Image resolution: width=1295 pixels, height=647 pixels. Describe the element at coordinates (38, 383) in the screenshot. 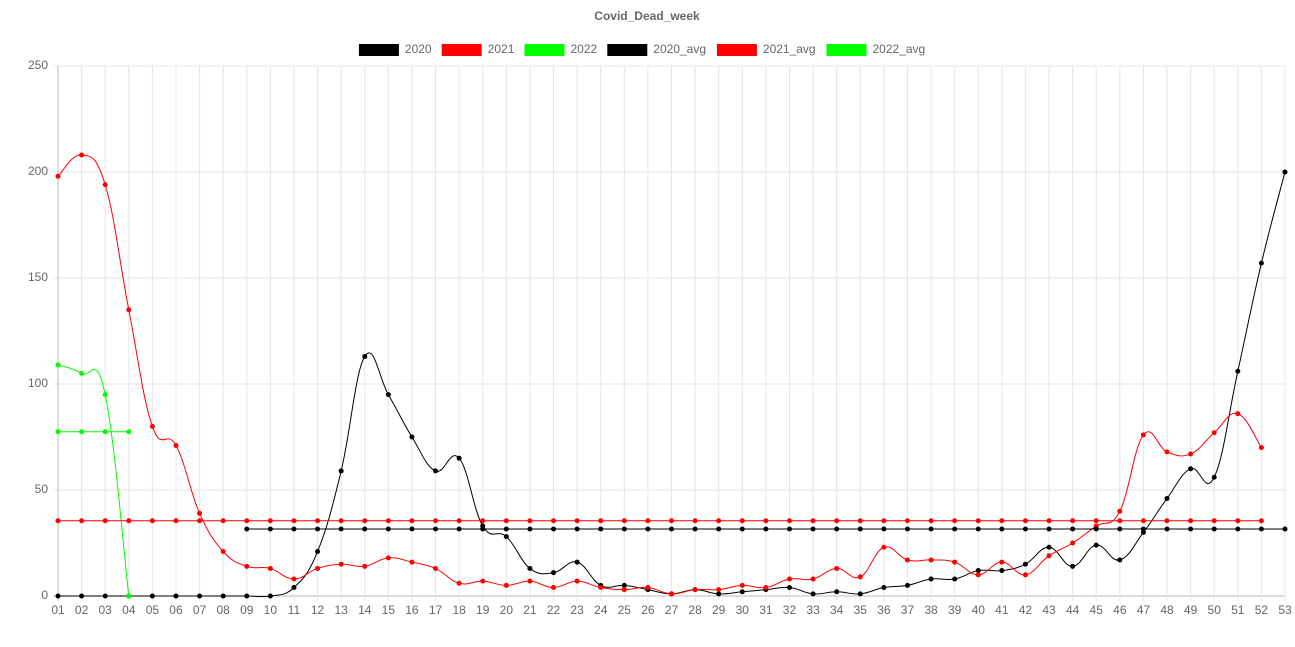

I see `y-tick-label: 100` at that location.